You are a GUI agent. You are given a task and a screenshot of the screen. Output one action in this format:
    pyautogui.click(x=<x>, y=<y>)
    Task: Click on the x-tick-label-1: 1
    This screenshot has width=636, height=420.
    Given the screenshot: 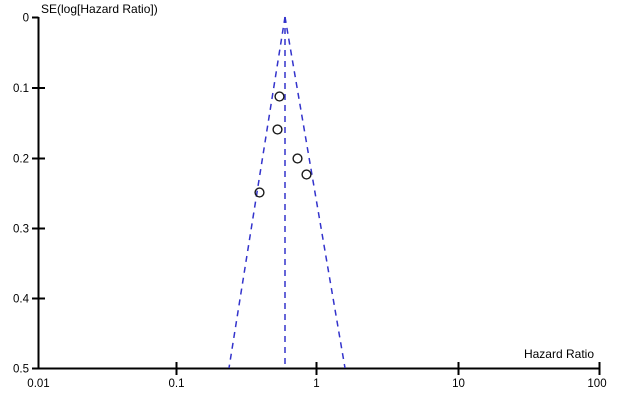 What is the action you would take?
    pyautogui.click(x=316, y=384)
    